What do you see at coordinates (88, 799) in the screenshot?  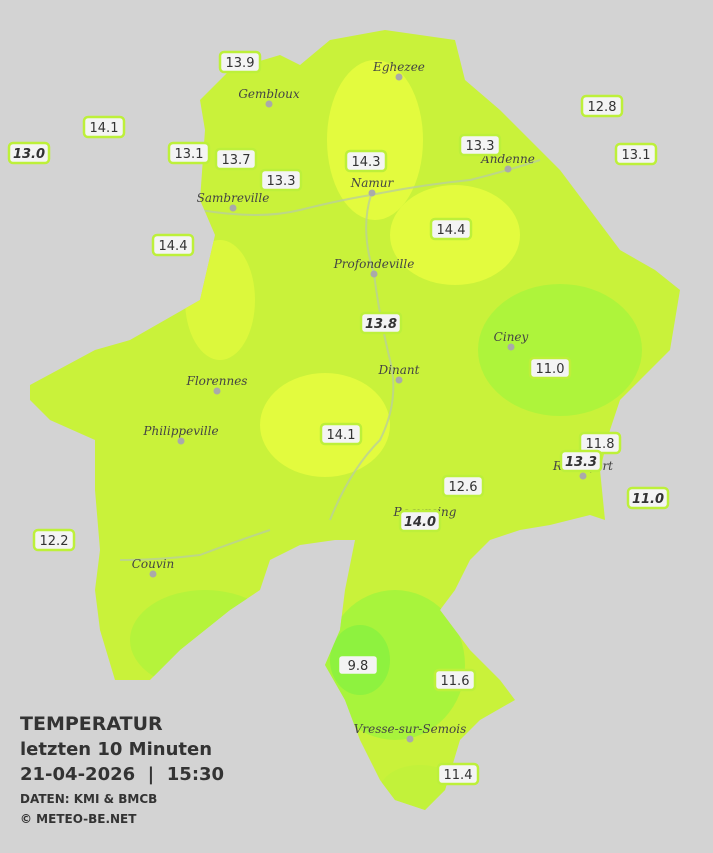 I see `legend-source: DATEN: KMI & BMCB` at bounding box center [88, 799].